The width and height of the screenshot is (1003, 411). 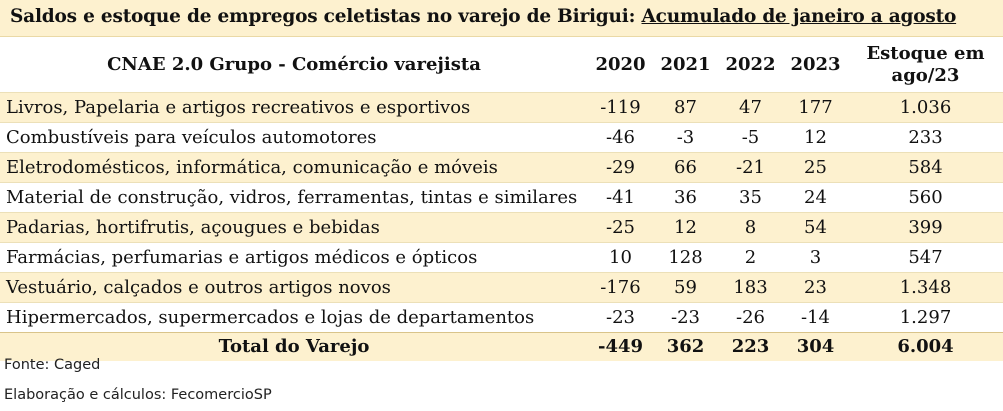 What do you see at coordinates (294, 346) in the screenshot?
I see `total-label: Total do Varejo` at bounding box center [294, 346].